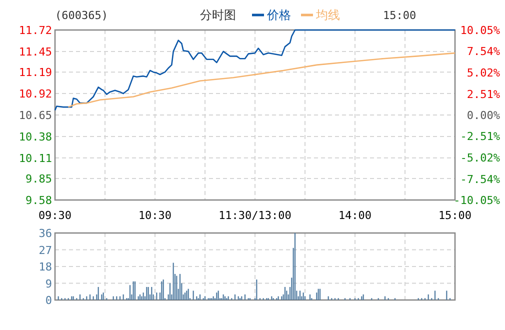 This screenshot has height=330, width=505. I want to click on y-tick-label: 0, so click(48, 300).